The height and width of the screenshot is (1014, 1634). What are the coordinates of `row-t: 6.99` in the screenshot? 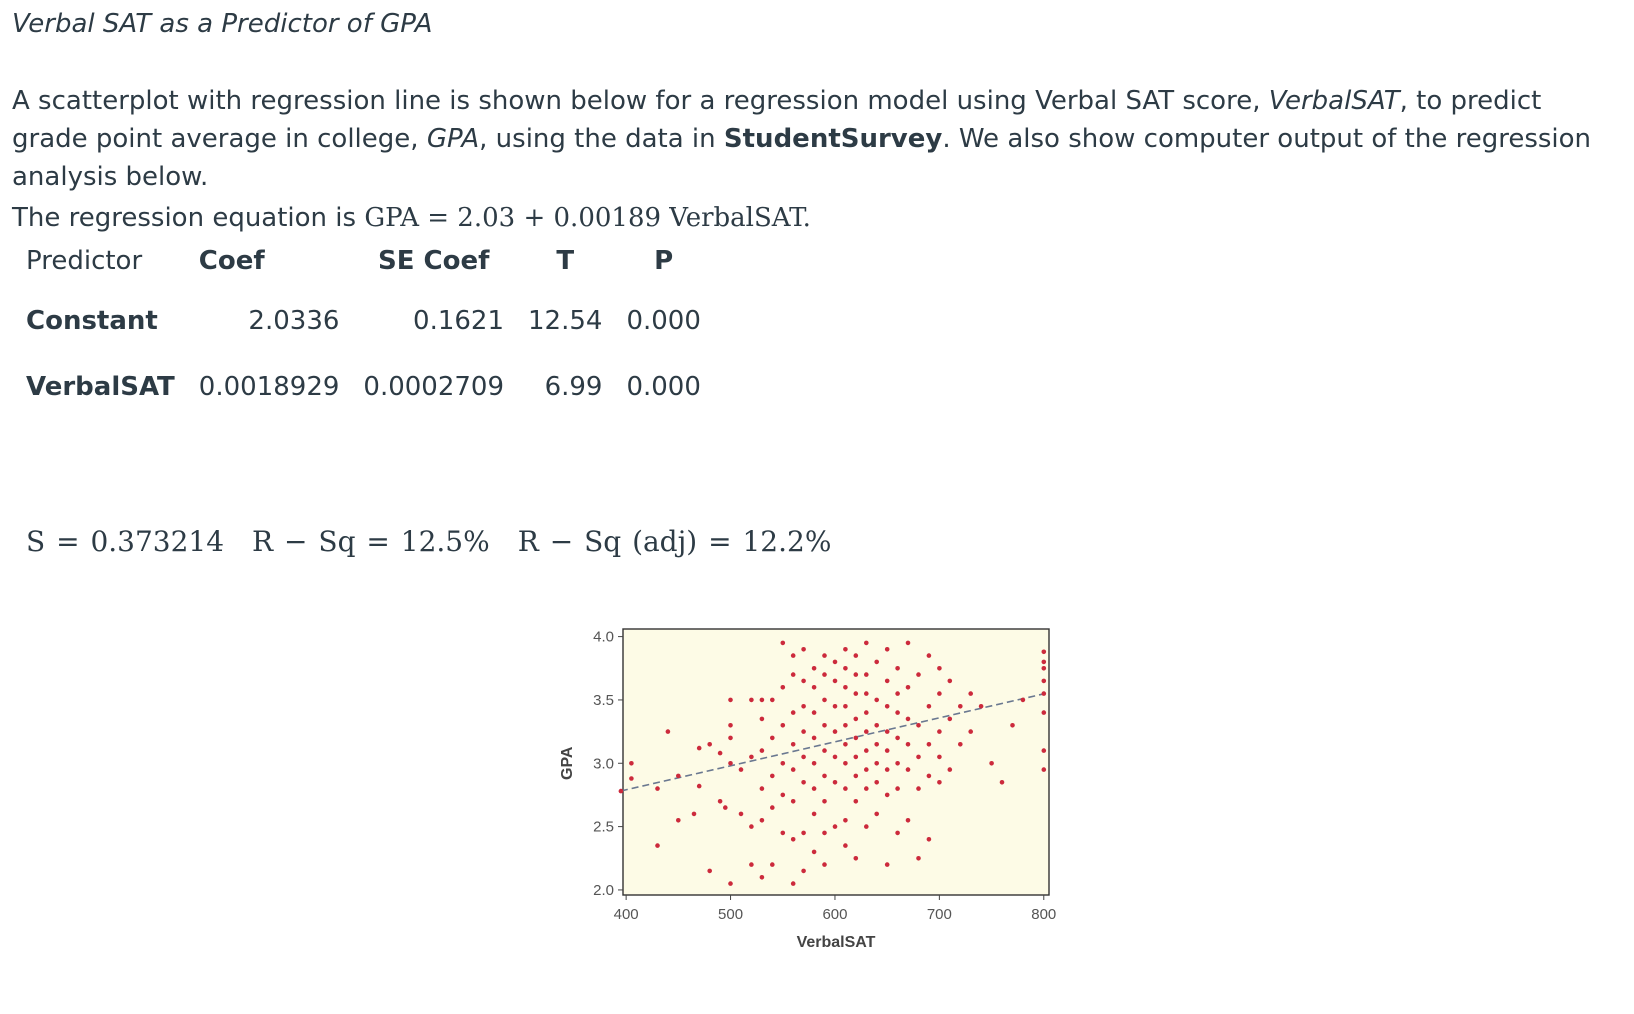 It's located at (573, 387).